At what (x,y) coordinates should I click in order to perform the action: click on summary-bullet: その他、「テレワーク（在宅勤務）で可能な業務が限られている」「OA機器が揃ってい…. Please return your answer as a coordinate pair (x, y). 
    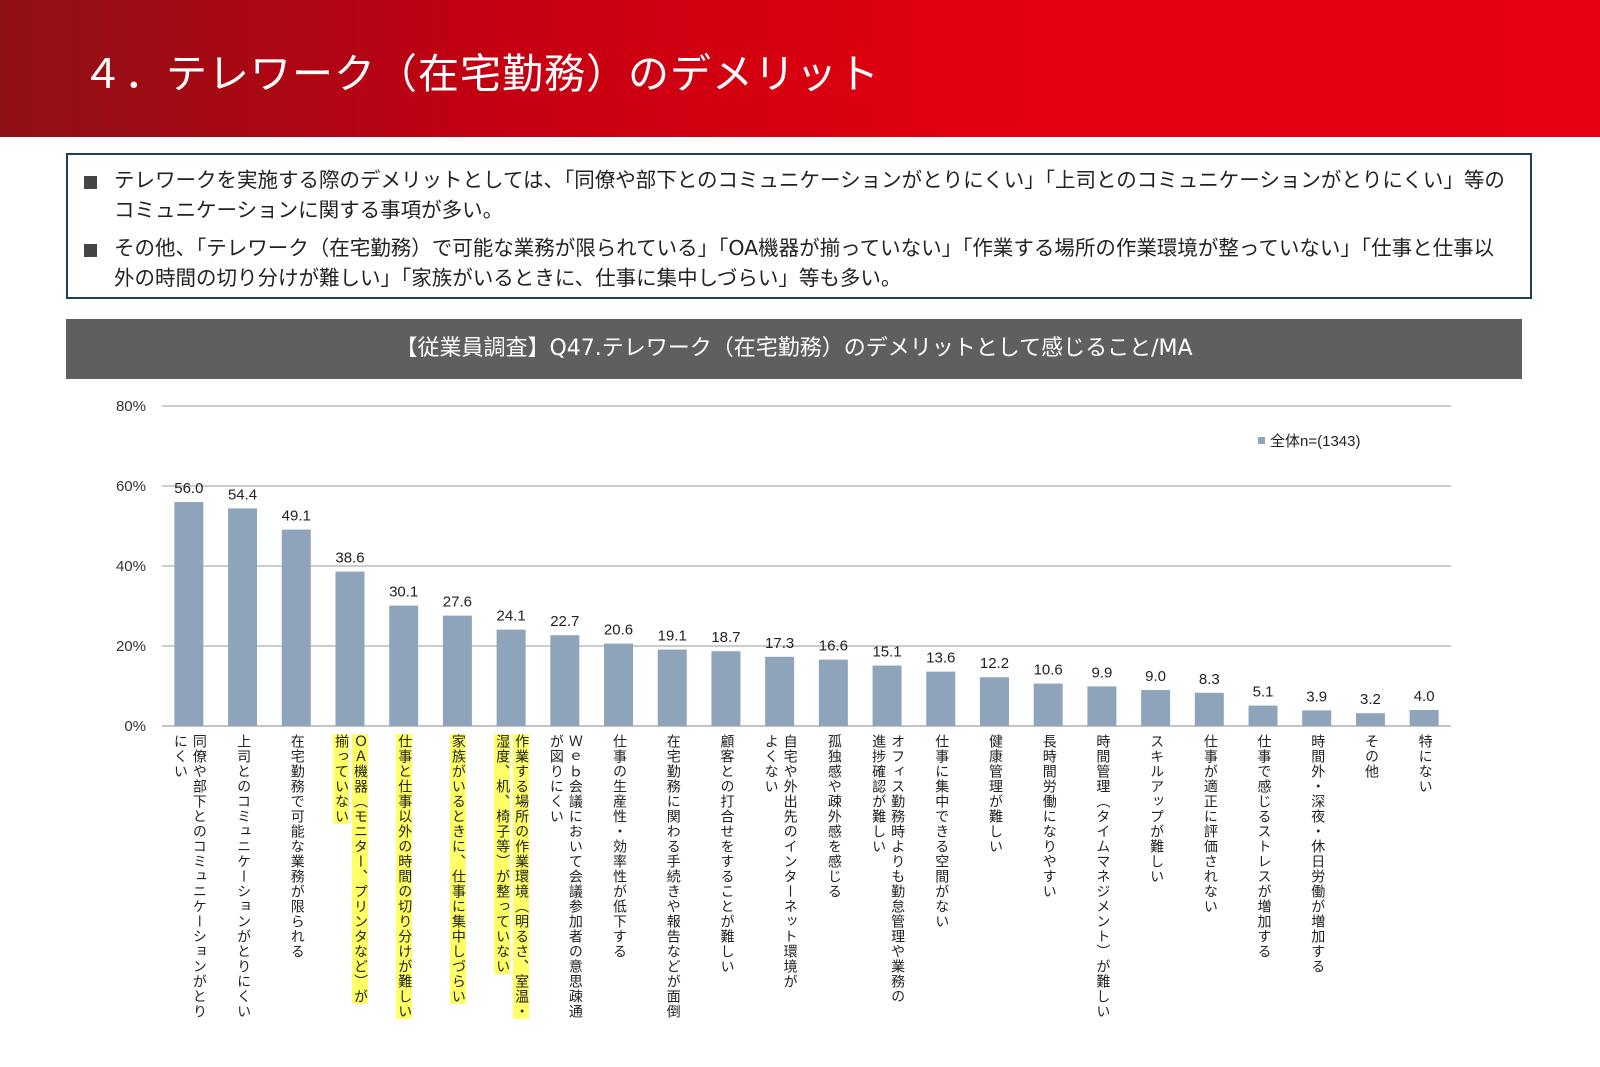
    Looking at the image, I should click on (799, 263).